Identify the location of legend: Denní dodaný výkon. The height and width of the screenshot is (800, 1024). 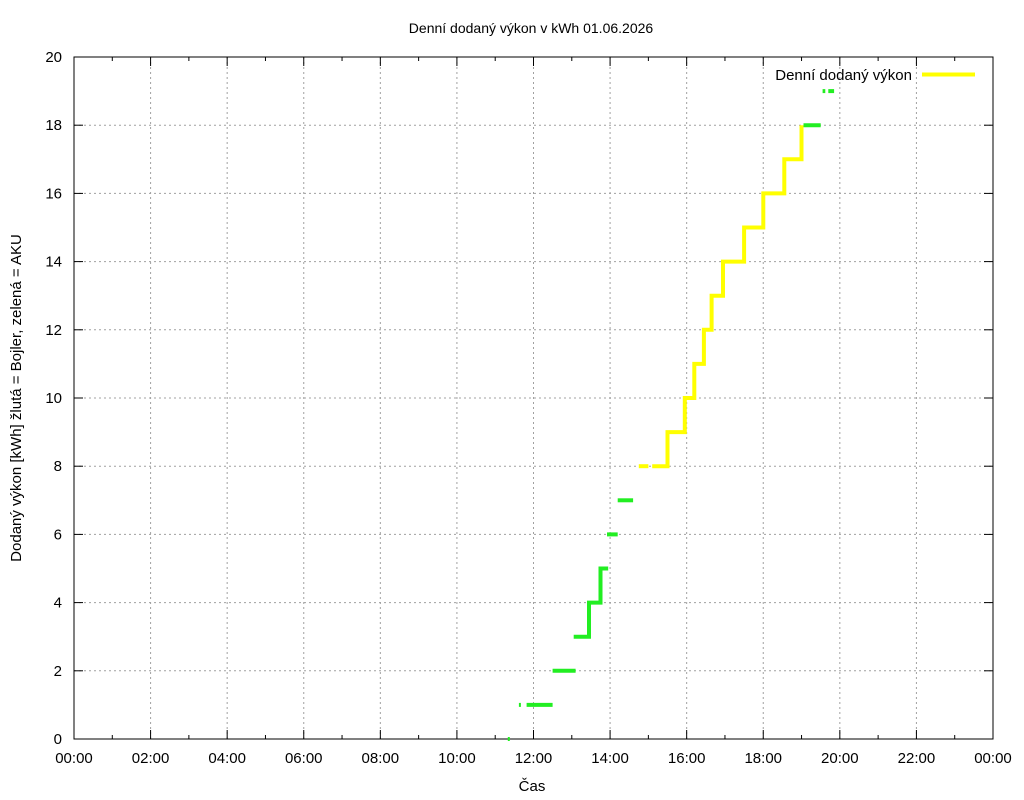
(875, 75).